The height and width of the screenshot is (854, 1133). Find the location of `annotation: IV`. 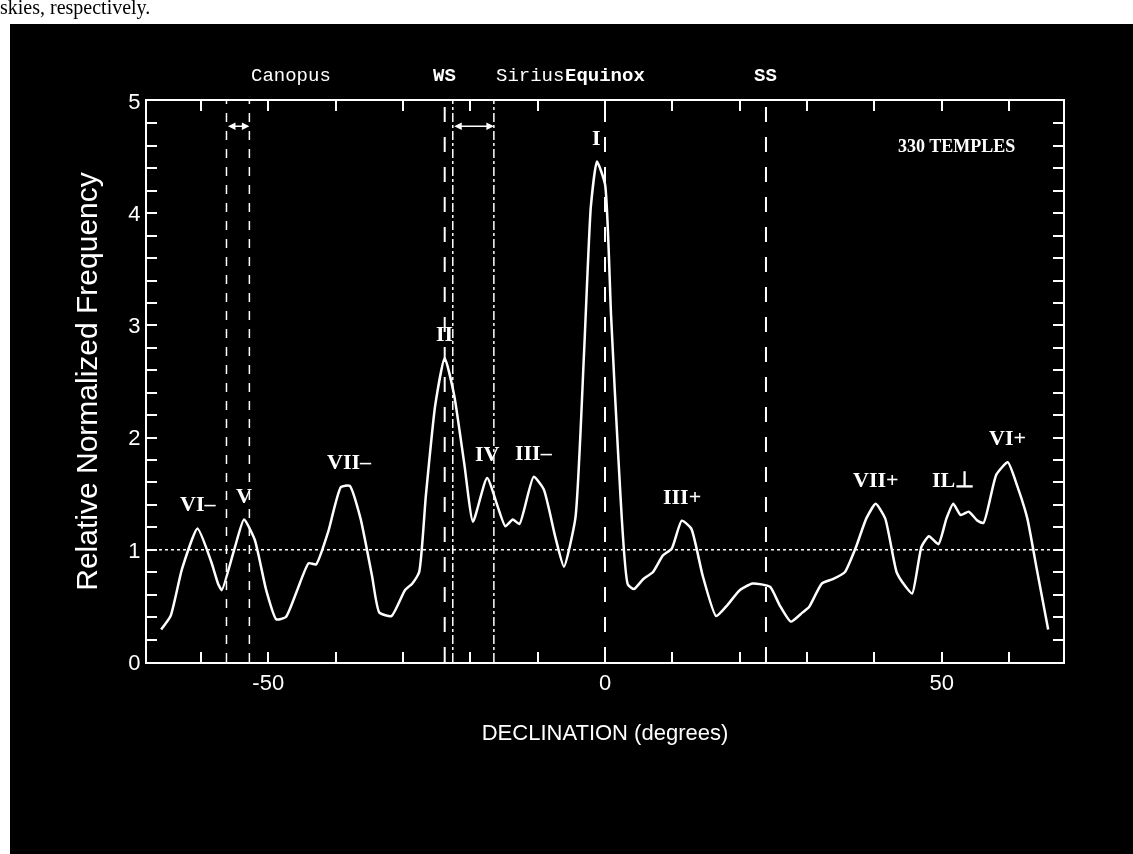

annotation: IV is located at coordinates (487, 453).